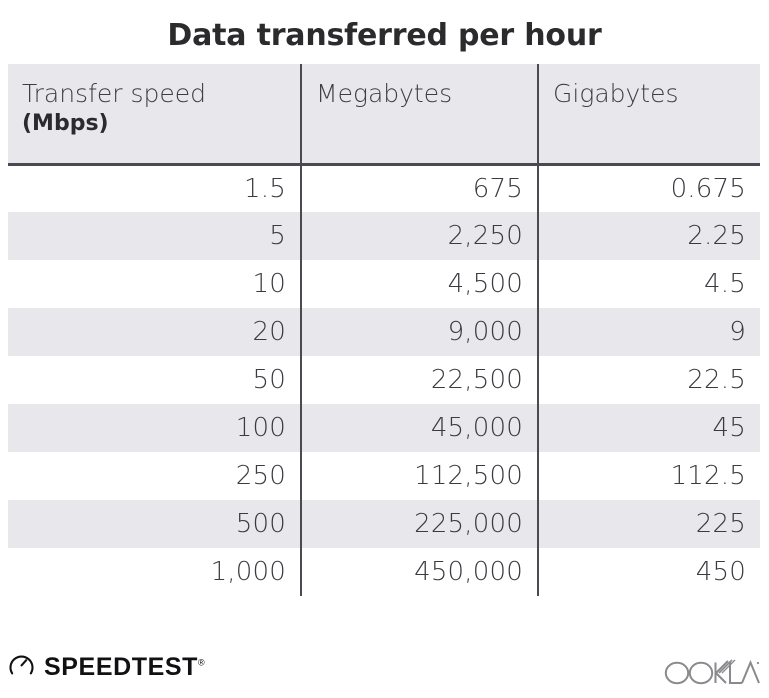 This screenshot has height=698, width=769. What do you see at coordinates (616, 93) in the screenshot?
I see `column-header-gigabytes-label: Gigabytes` at bounding box center [616, 93].